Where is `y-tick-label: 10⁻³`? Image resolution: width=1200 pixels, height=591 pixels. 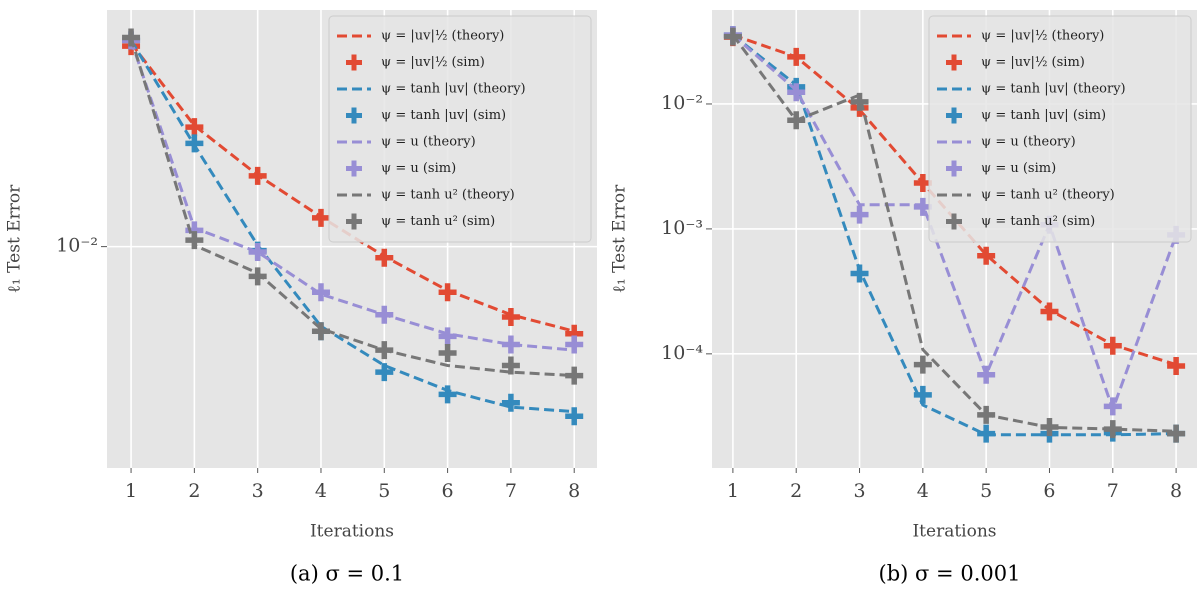 y-tick-label: 10⁻³ is located at coordinates (682, 228).